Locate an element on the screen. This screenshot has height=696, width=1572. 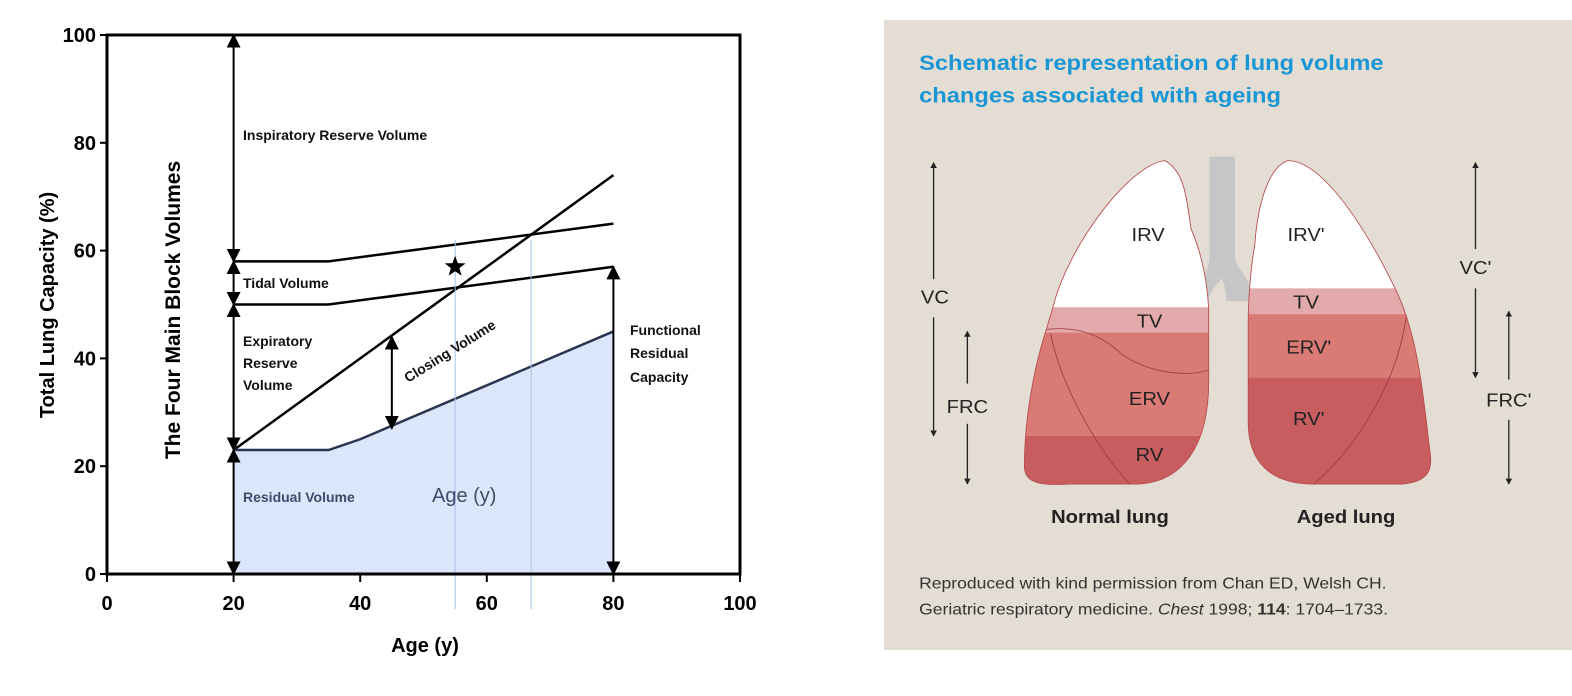
caption-text-a: Geriatric respiratory medicine. is located at coordinates (1038, 609).